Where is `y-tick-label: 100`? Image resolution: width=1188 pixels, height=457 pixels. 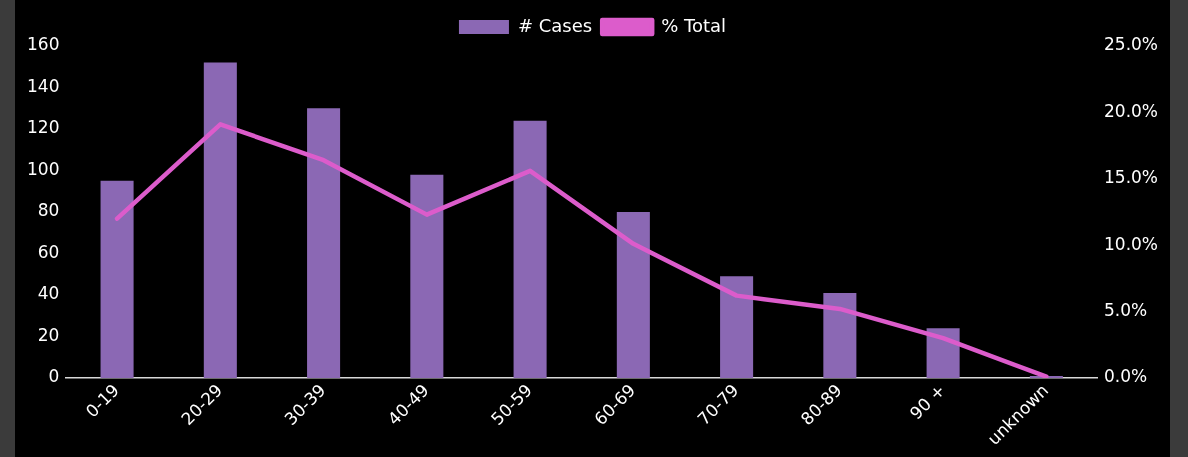 y-tick-label: 100 is located at coordinates (43, 168).